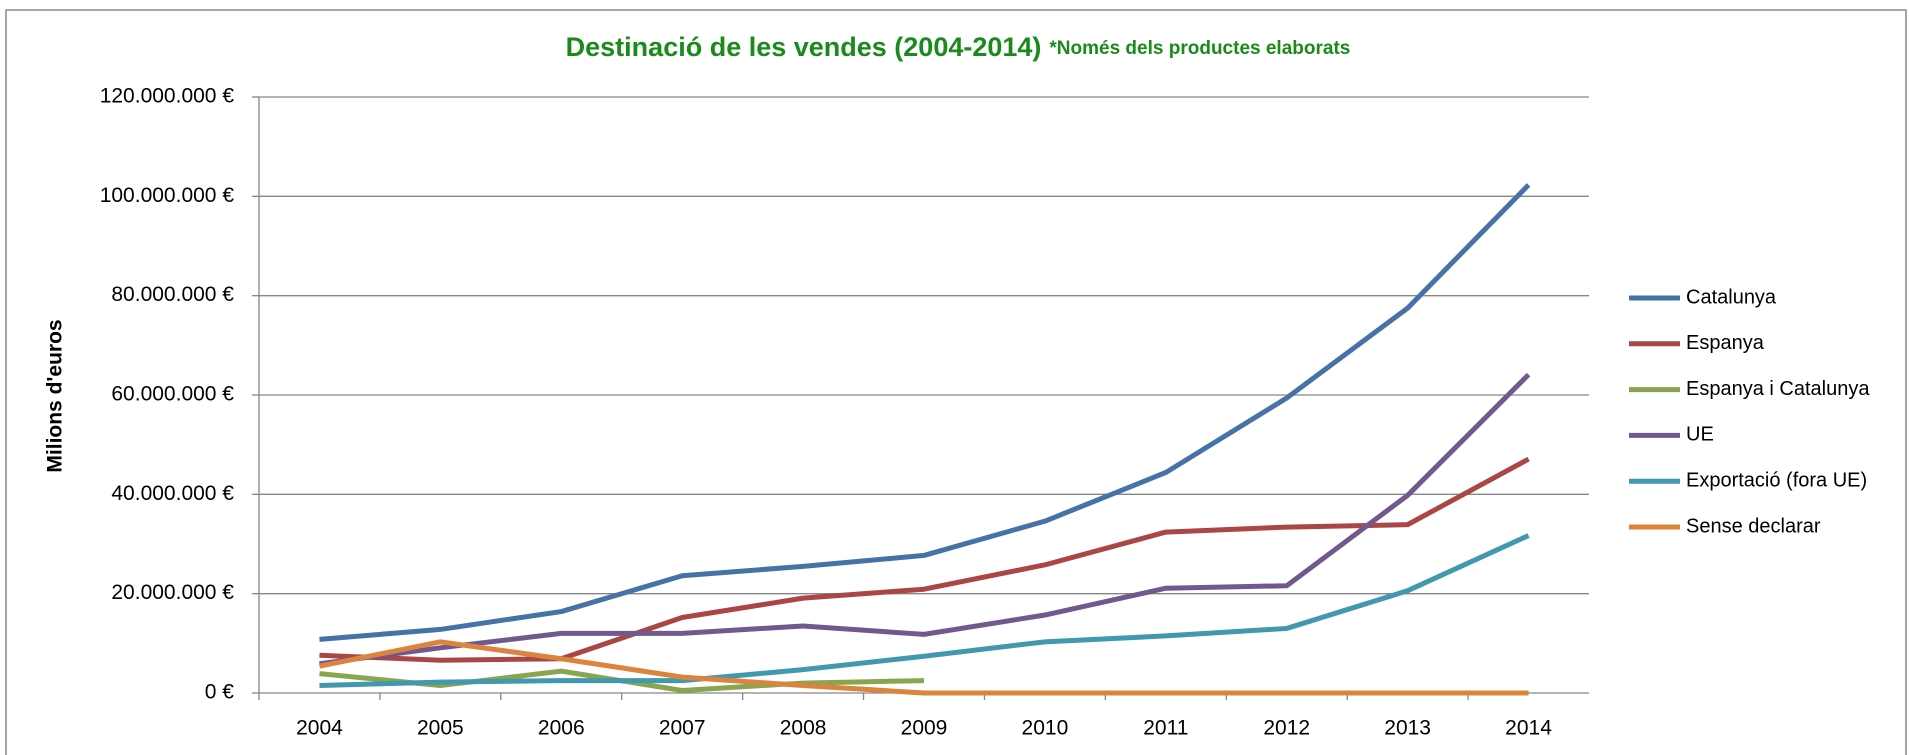 This screenshot has height=755, width=1909. Describe the element at coordinates (167, 195) in the screenshot. I see `y-tick-label: 100.000.000 €` at that location.